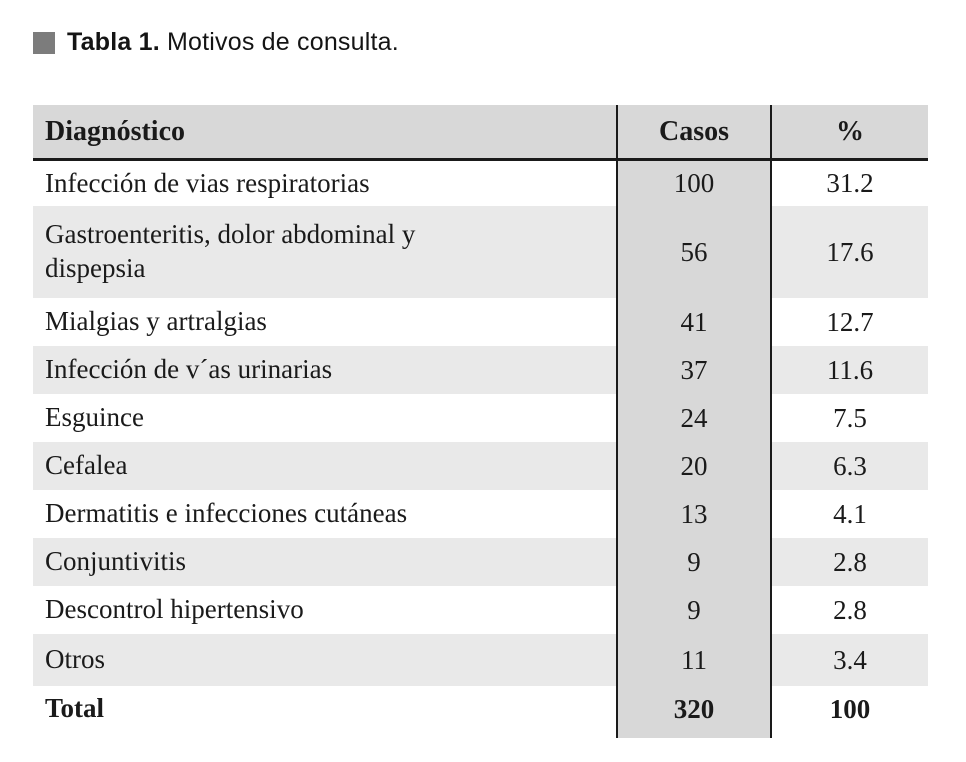 The height and width of the screenshot is (762, 966). I want to click on table-row: Infección de v´as urinarias 37 11.6, so click(480, 370).